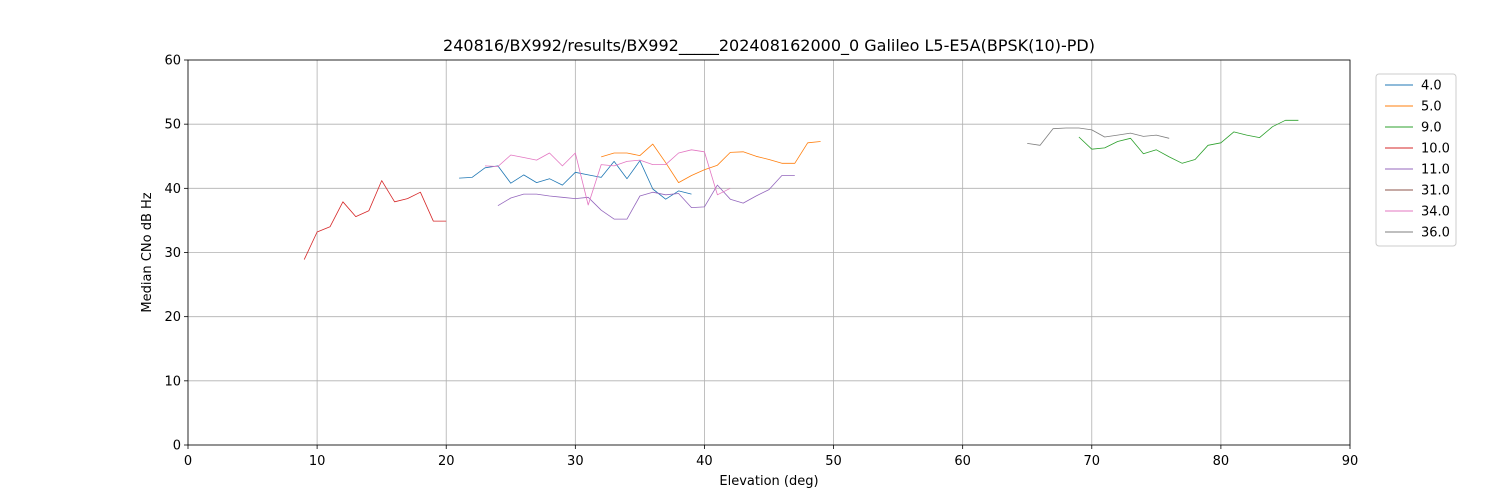  Describe the element at coordinates (1435, 191) in the screenshot. I see `legend-entry: 31.0` at that location.